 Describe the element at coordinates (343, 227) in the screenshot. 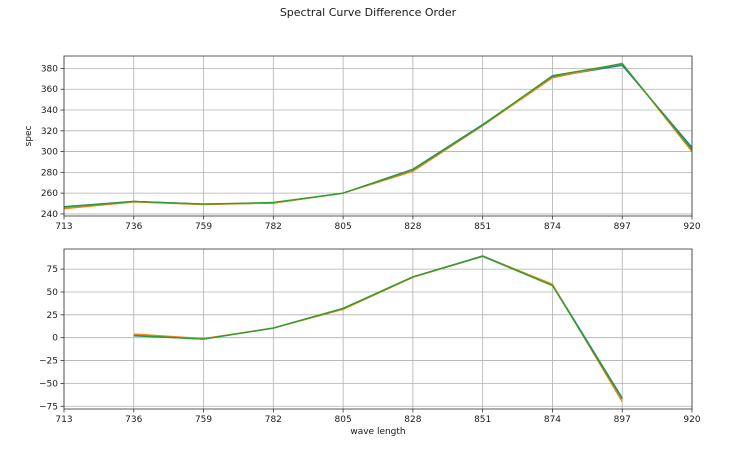

I see `chart0-x-tick-label-4: 805` at that location.